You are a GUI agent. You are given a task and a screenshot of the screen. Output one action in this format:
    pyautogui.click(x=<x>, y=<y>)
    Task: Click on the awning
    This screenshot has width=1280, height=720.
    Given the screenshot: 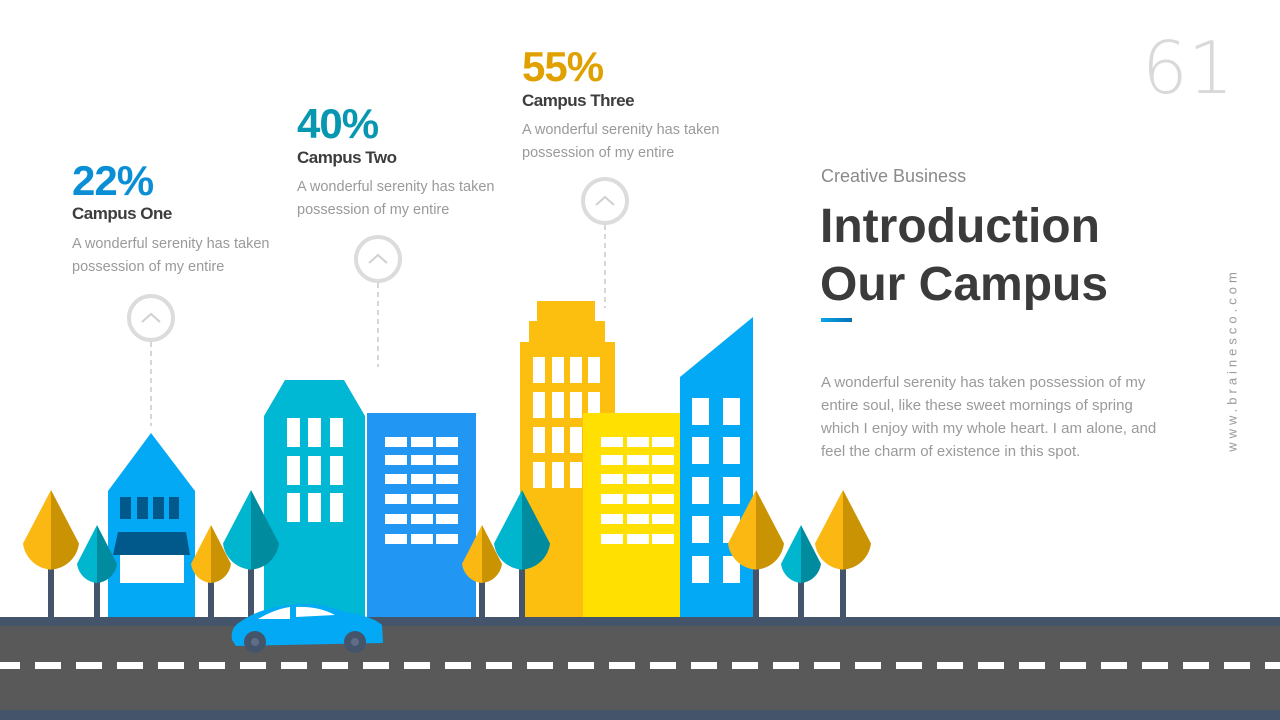 What is the action you would take?
    pyautogui.click(x=151, y=543)
    